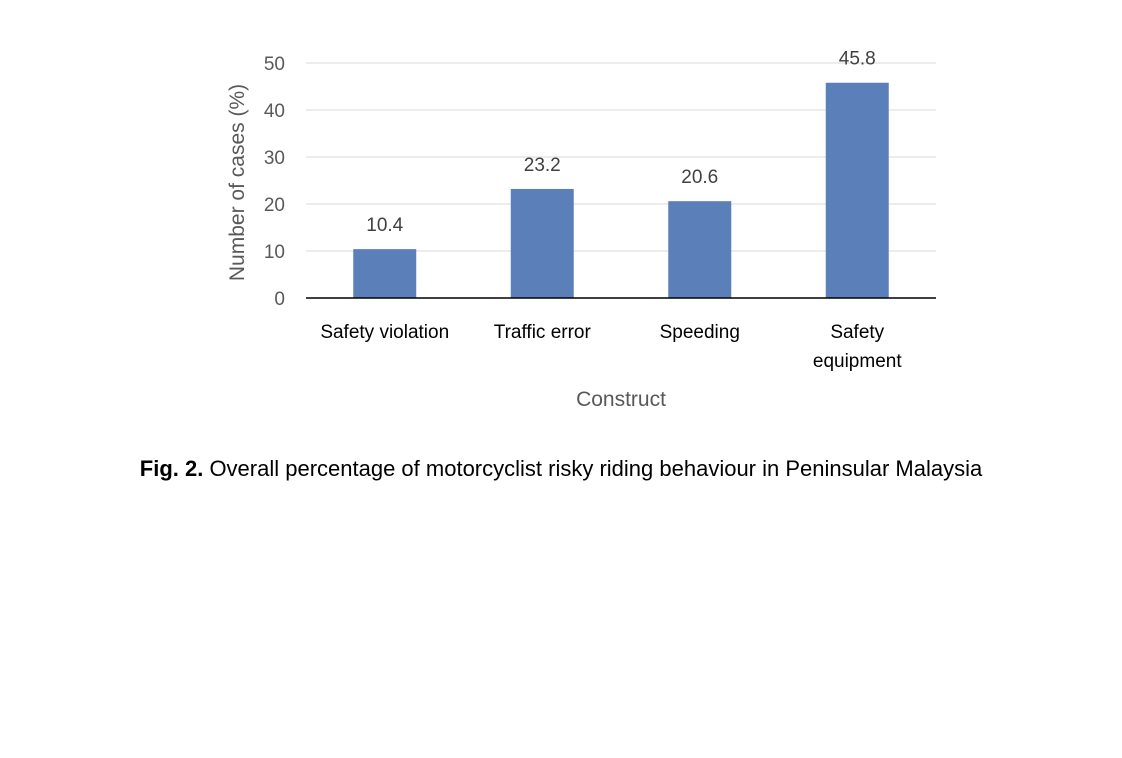 The width and height of the screenshot is (1122, 758). What do you see at coordinates (857, 332) in the screenshot?
I see `x-category-label: Safety` at bounding box center [857, 332].